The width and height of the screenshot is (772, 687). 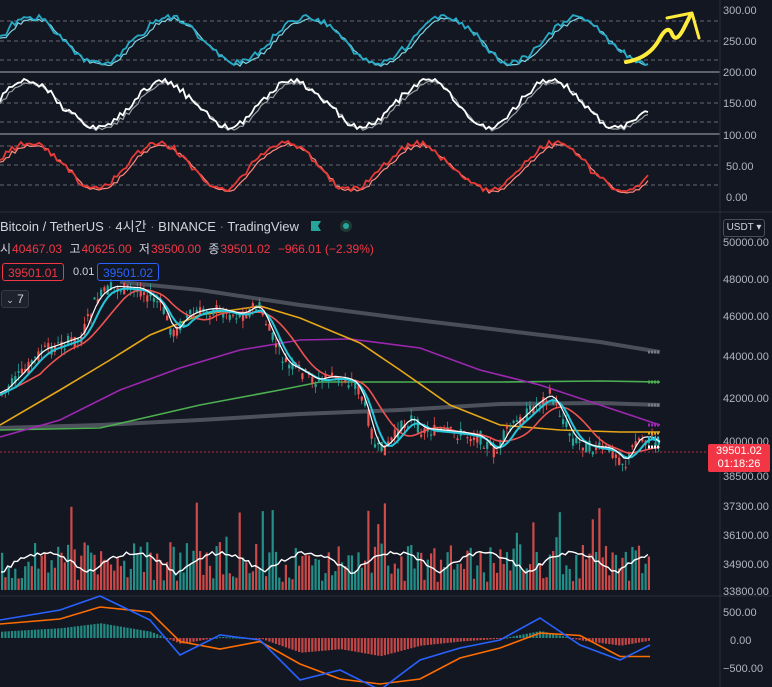 What do you see at coordinates (740, 136) in the screenshot?
I see `scale-label: 100.00` at bounding box center [740, 136].